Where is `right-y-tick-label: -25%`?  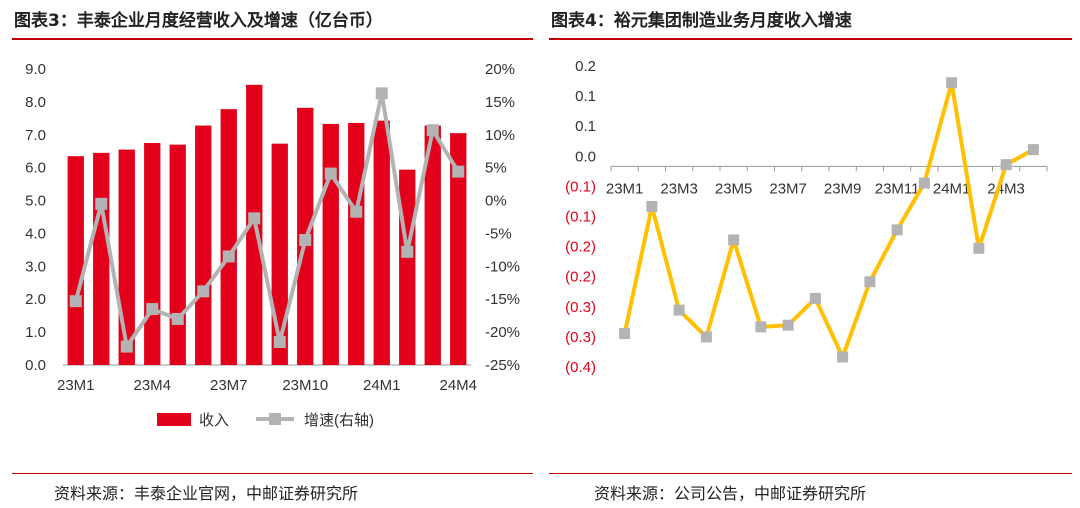
right-y-tick-label: -25% is located at coordinates (502, 365).